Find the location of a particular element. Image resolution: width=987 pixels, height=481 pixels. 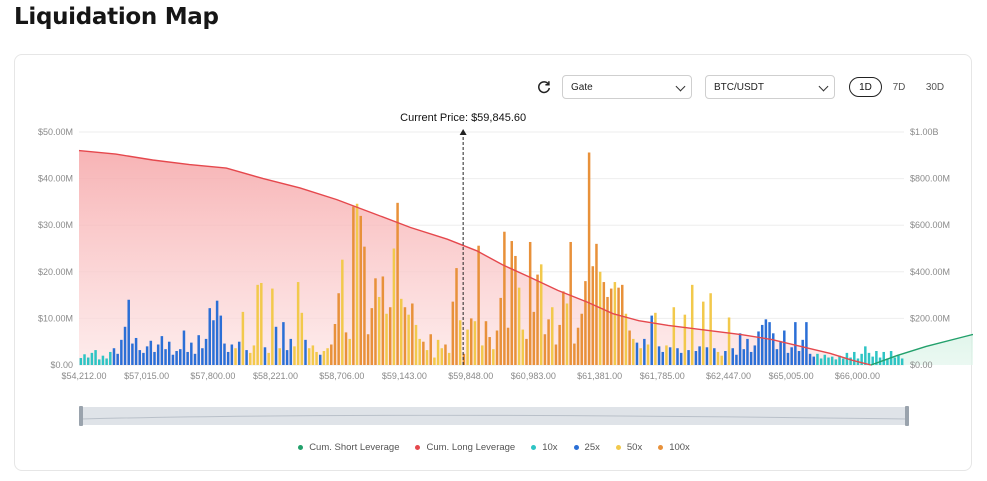

legend-item-100x: 100x is located at coordinates (674, 447).